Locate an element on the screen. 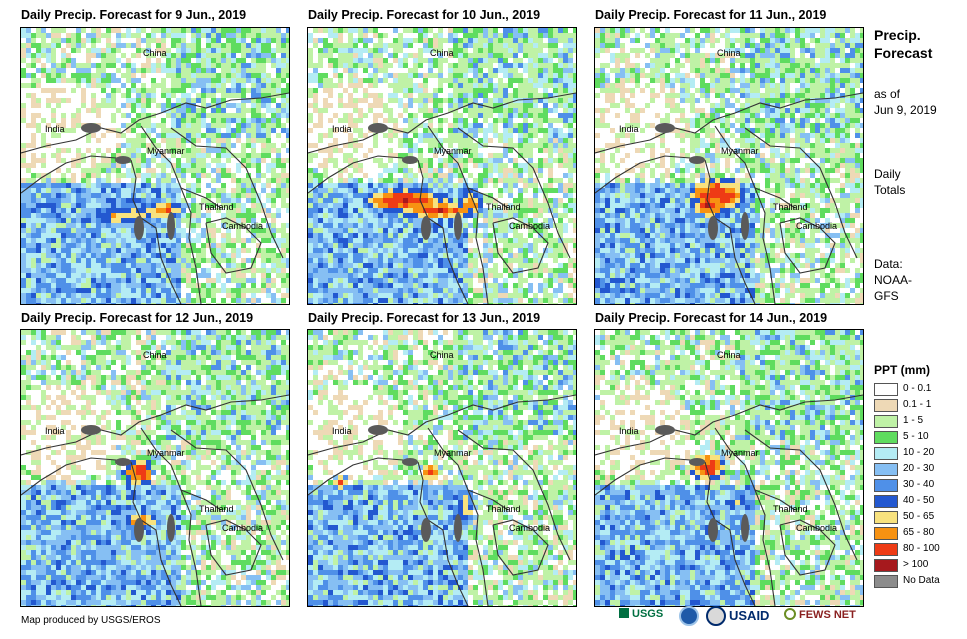 The width and height of the screenshot is (967, 639). data-source-line1: NOAA- is located at coordinates (893, 280).